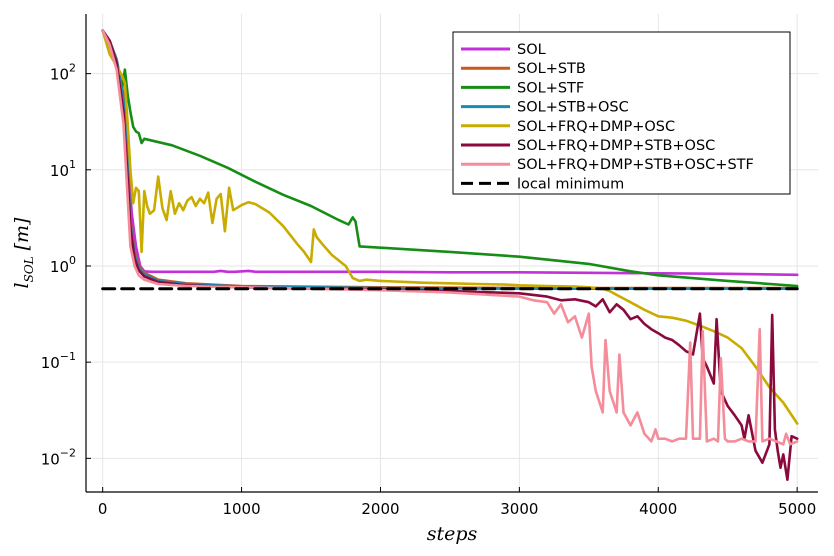 The image size is (834, 556). What do you see at coordinates (797, 509) in the screenshot?
I see `x-tick-label: 5000` at bounding box center [797, 509].